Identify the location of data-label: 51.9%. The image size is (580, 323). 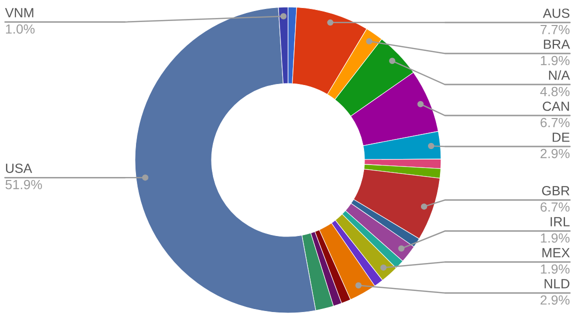
(24, 185).